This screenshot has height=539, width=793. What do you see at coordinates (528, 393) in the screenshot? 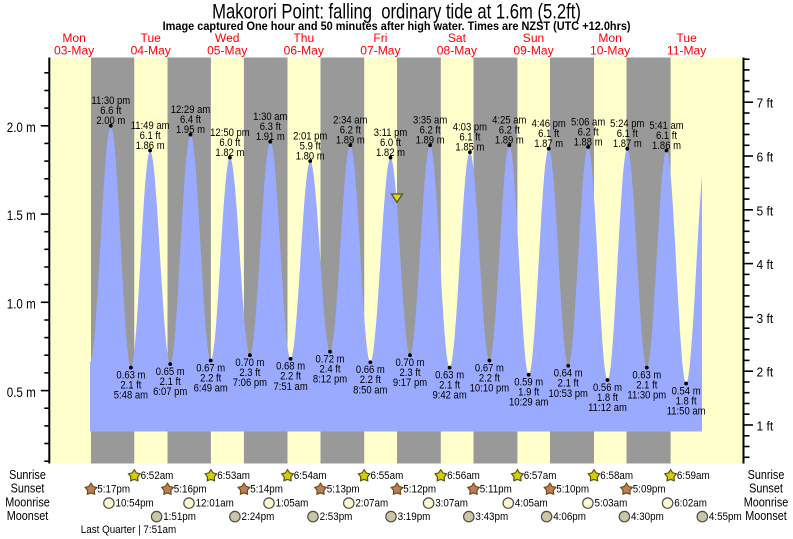
I see `svg-text: 1.9 ft` at bounding box center [528, 393].